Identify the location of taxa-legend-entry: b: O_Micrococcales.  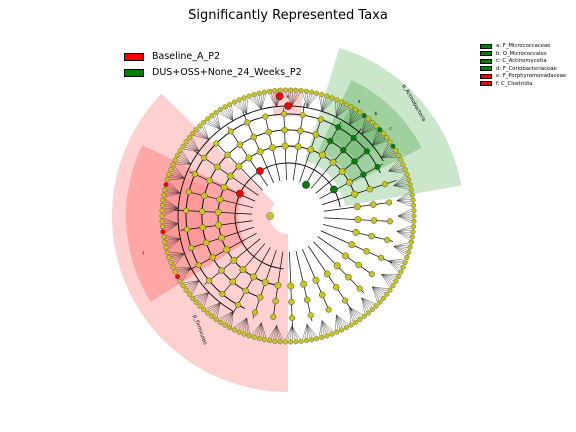
(523, 54).